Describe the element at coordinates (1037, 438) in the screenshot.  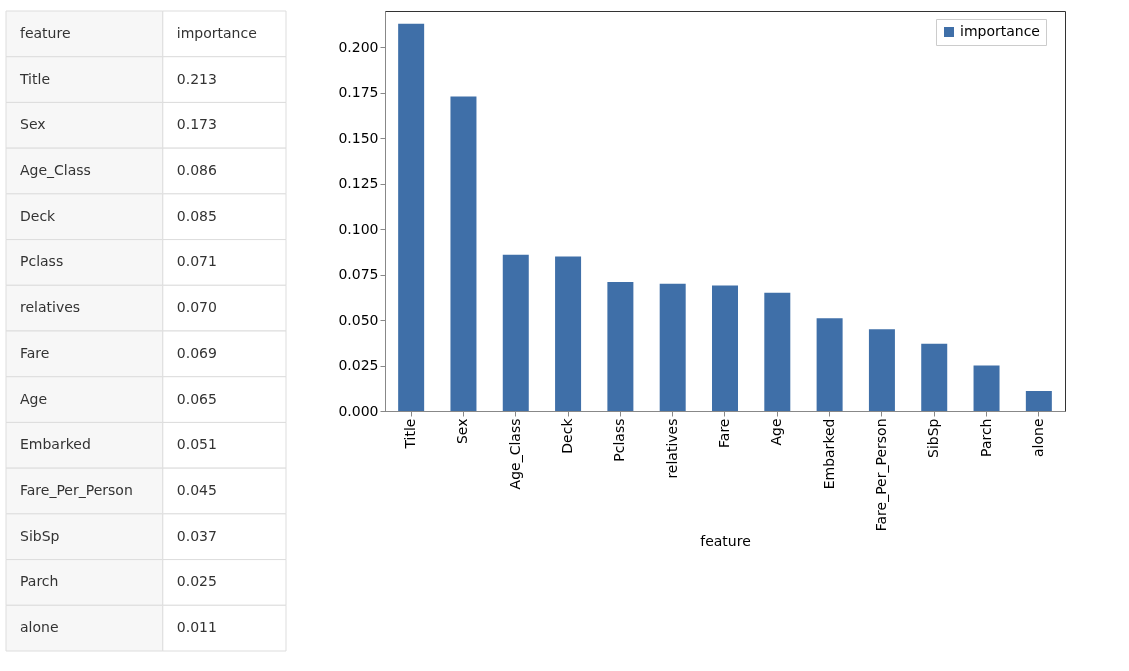
I see `x-tick-label: alone` at that location.